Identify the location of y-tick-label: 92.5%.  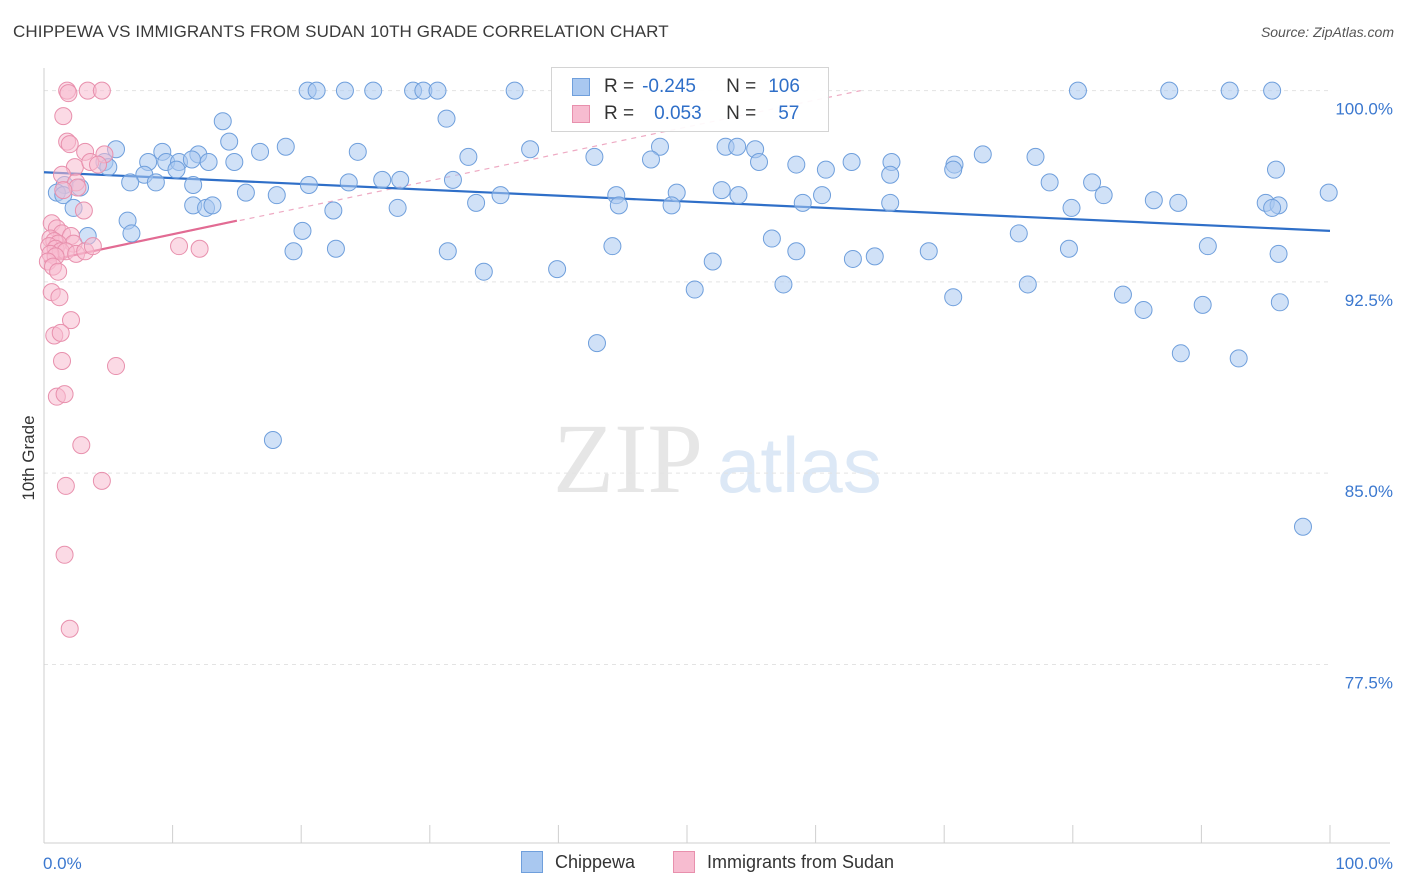
(1369, 300).